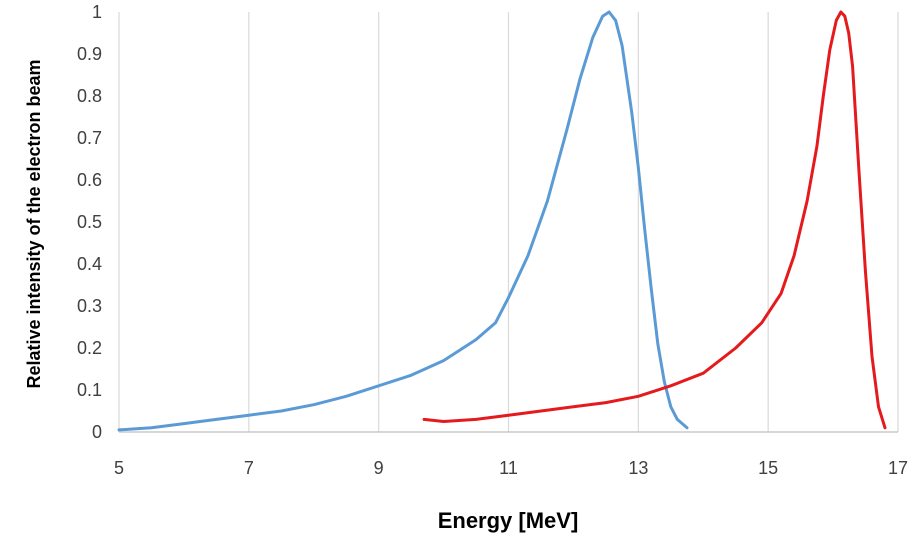  Describe the element at coordinates (89, 54) in the screenshot. I see `y-tick-label-9: 0.9` at that location.